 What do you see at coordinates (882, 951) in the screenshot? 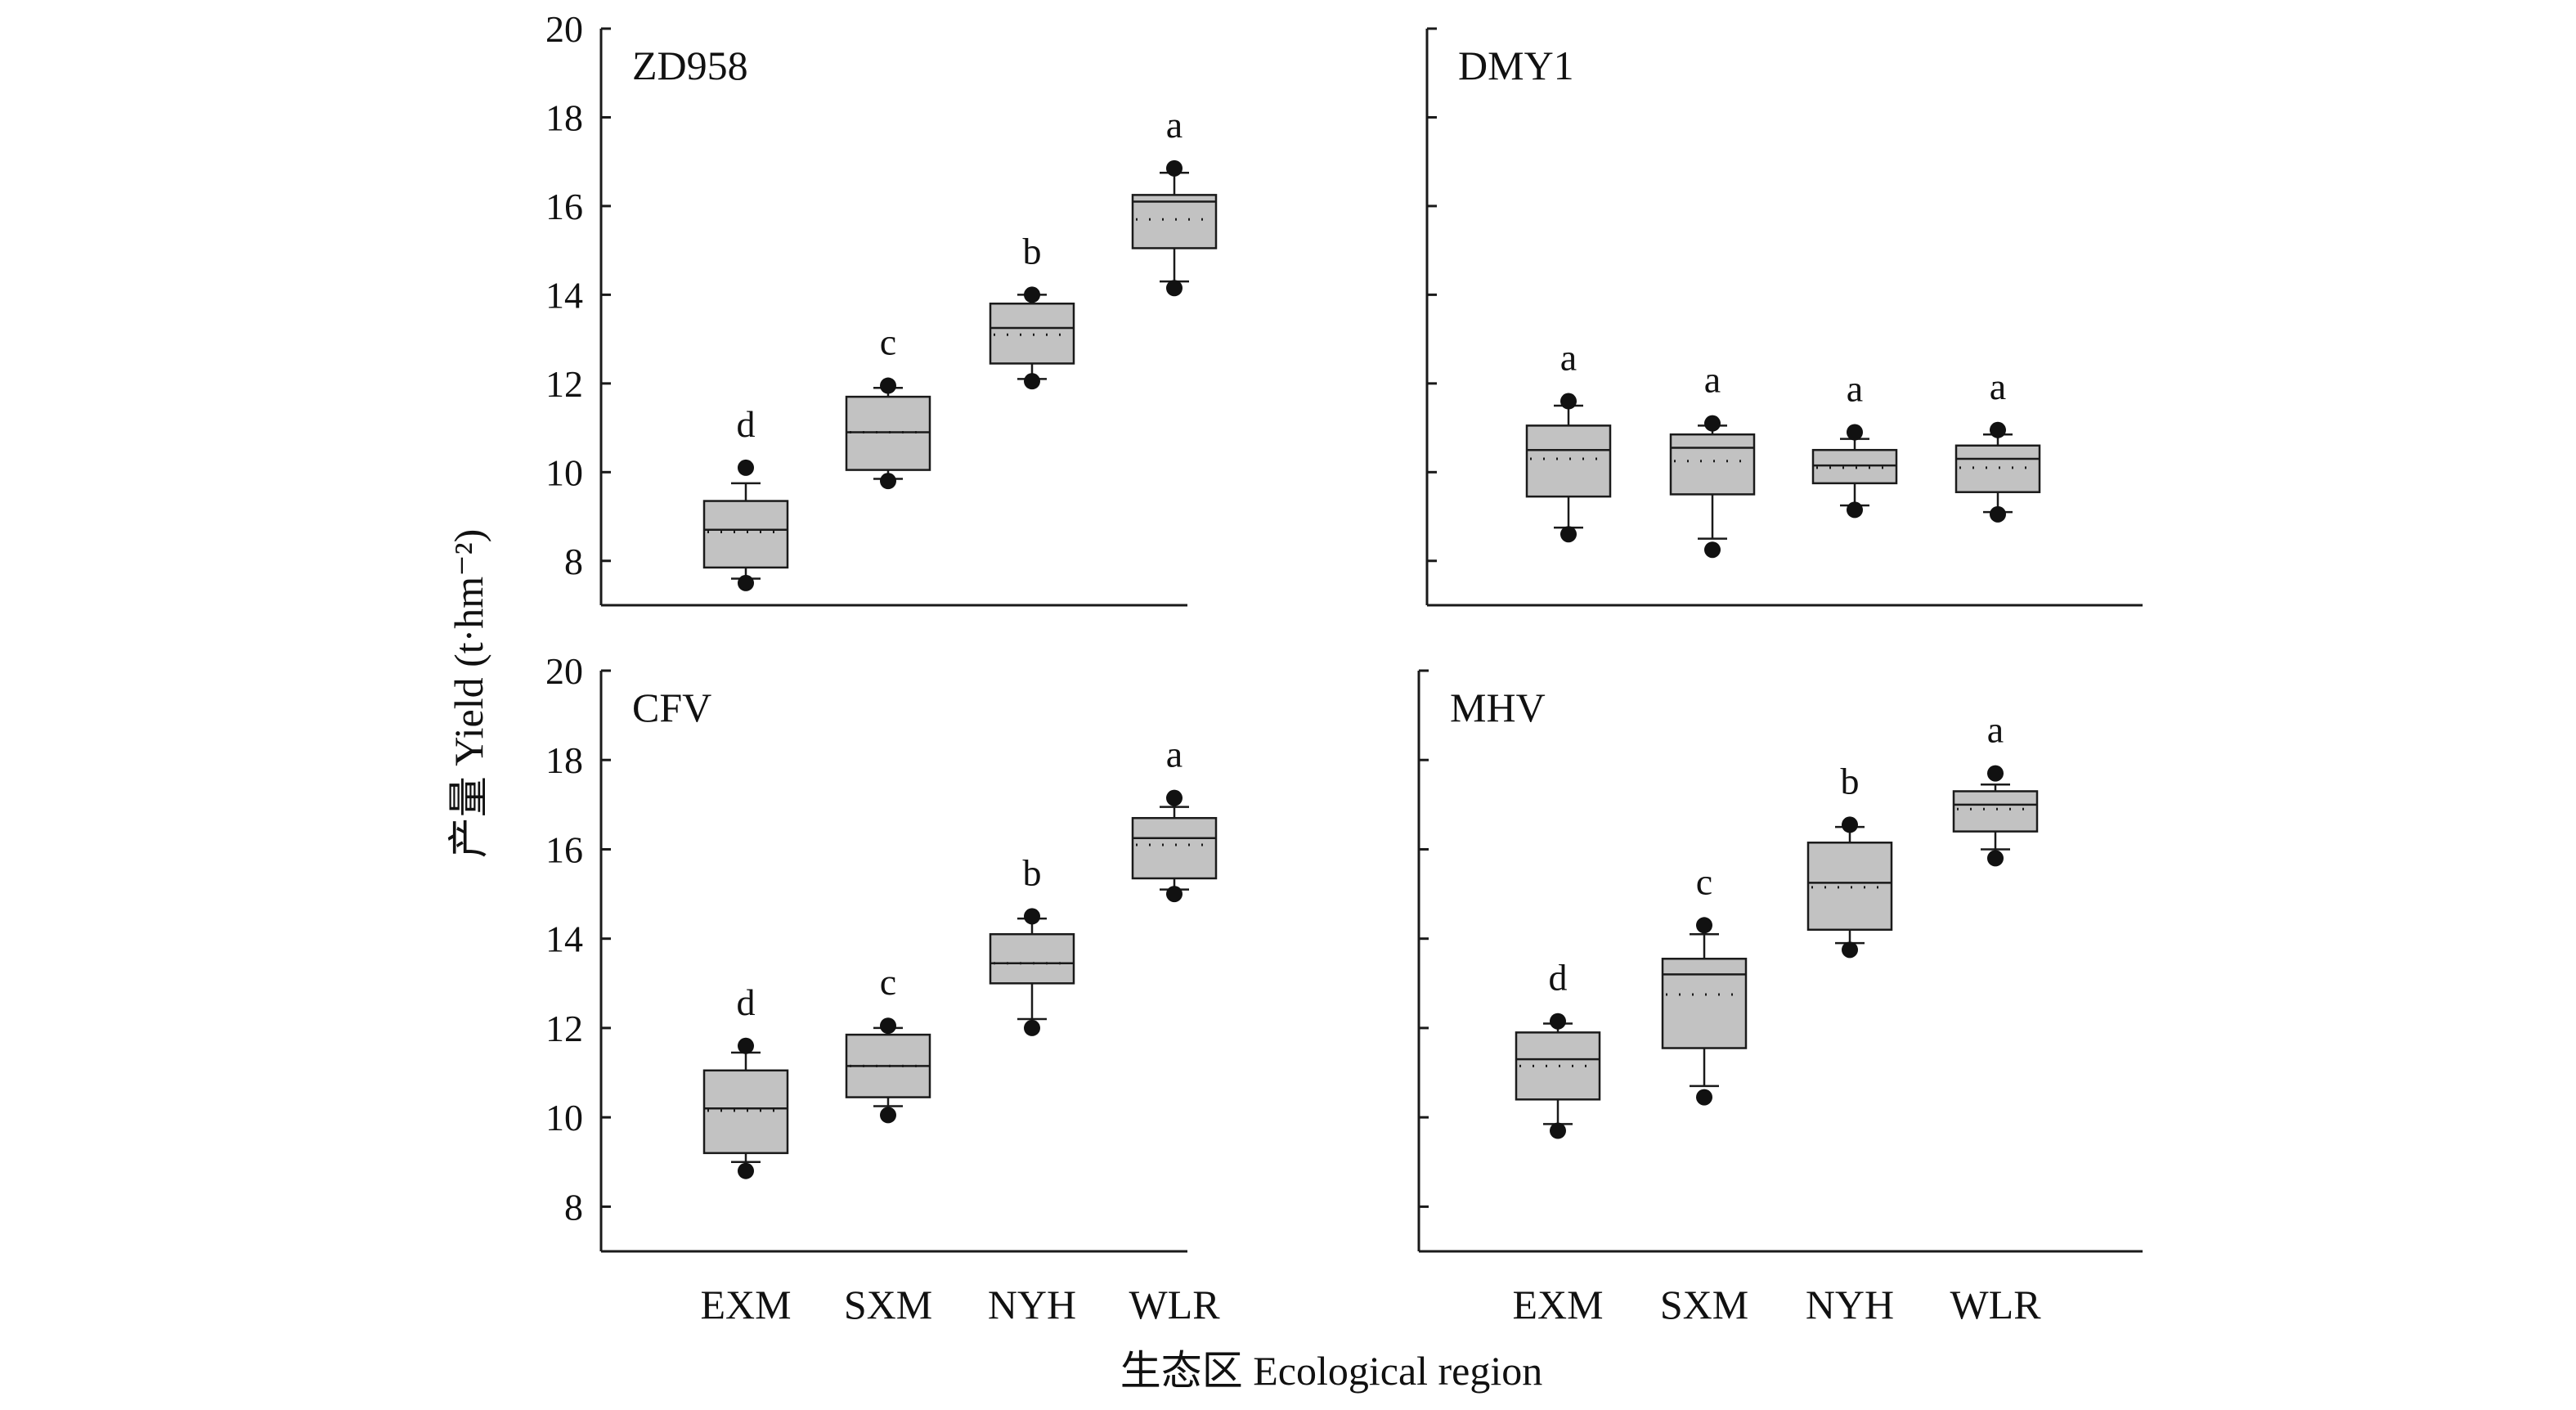
I see `panel-cfv: 8 10 12 14 16 18 20 CFV d c b a` at bounding box center [882, 951].